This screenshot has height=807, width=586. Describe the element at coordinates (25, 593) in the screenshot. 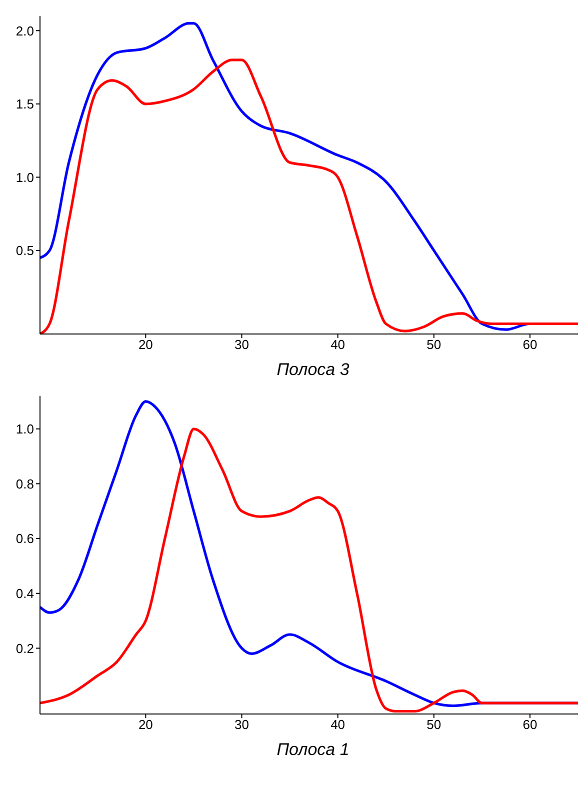

I see `y-tick-label: 0.4` at that location.